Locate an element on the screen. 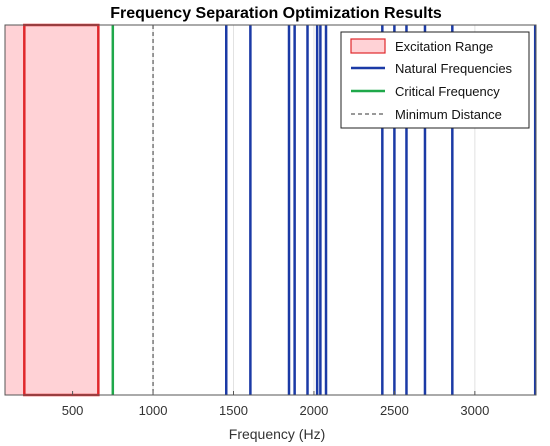 This screenshot has width=550, height=446. legend-label-1: Natural Frequencies is located at coordinates (454, 68).